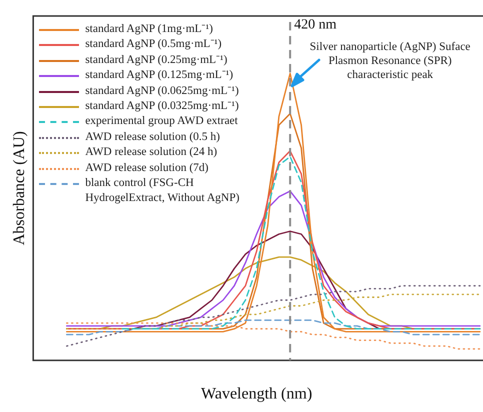 The width and height of the screenshot is (483, 412). I want to click on legend-label: AWD release solution (0.5 h), so click(152, 137).